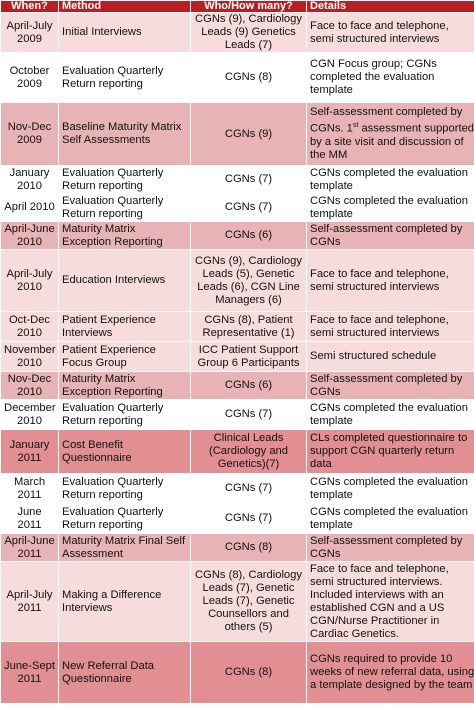  Describe the element at coordinates (29, 77) in the screenshot. I see `cell-when: October 2009` at that location.